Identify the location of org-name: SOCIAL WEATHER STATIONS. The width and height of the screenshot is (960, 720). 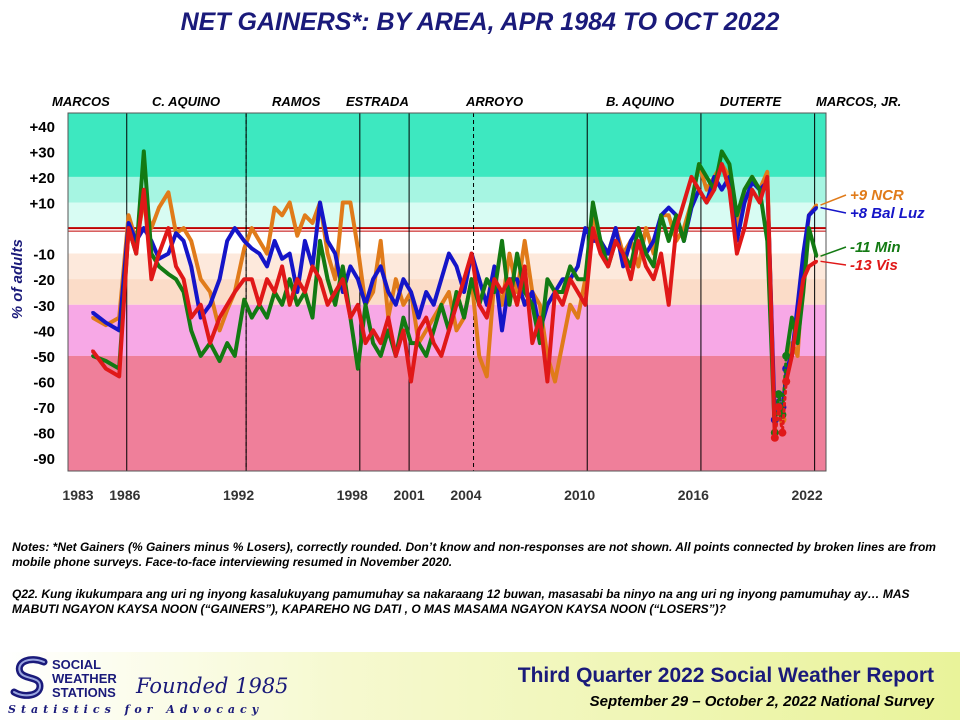
(84, 679).